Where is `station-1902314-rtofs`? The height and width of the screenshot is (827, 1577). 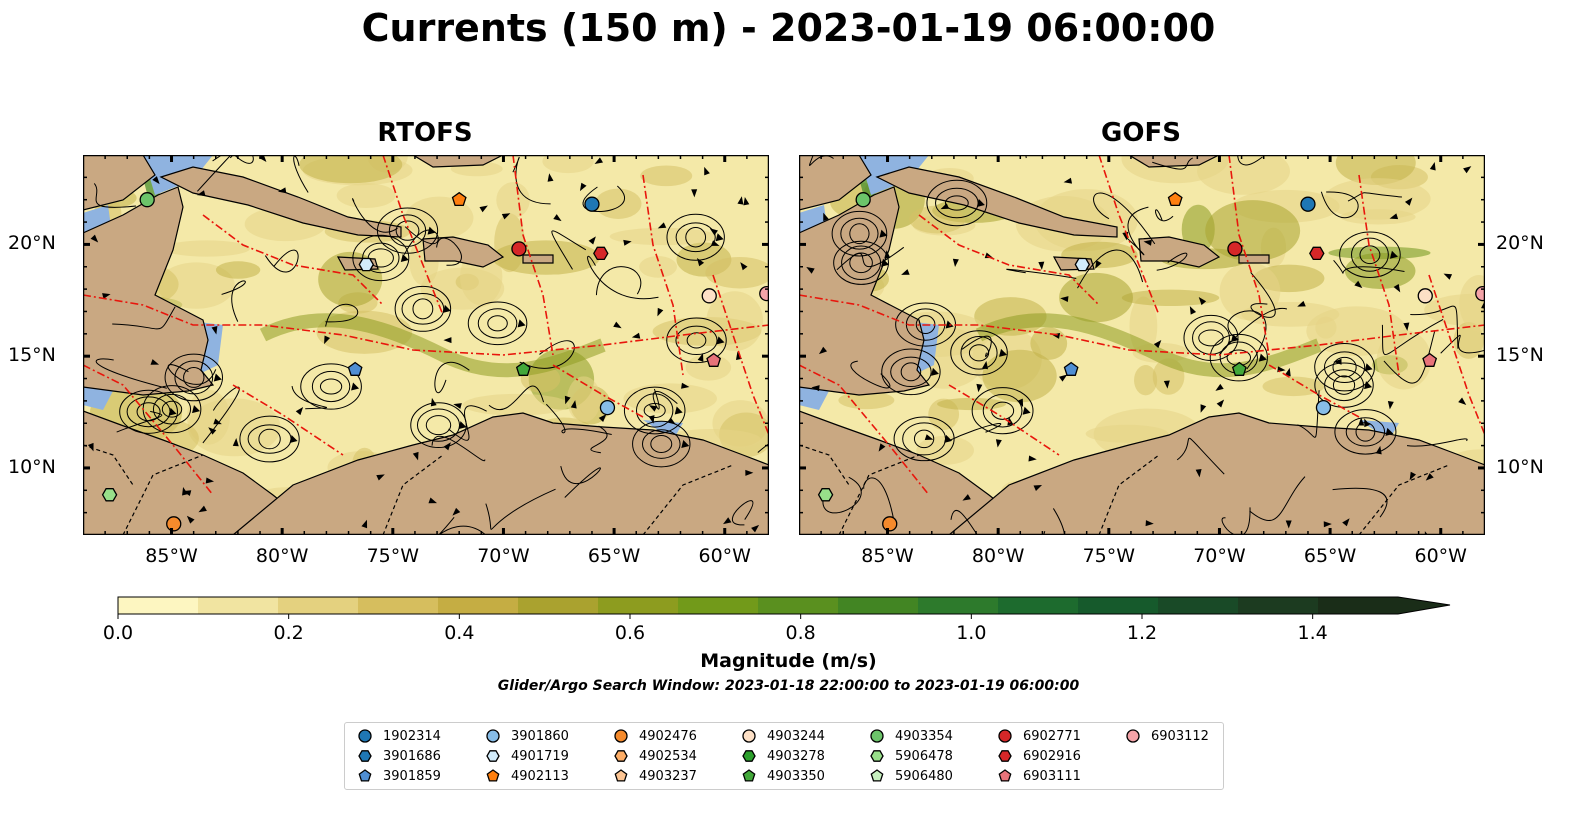 station-1902314-rtofs is located at coordinates (592, 204).